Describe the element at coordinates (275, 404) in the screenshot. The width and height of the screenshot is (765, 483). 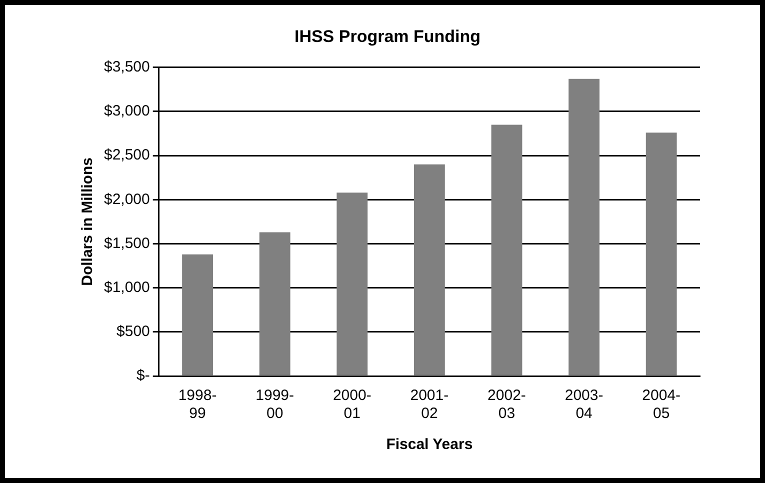
I see `x-tick-label: 1999-00` at that location.